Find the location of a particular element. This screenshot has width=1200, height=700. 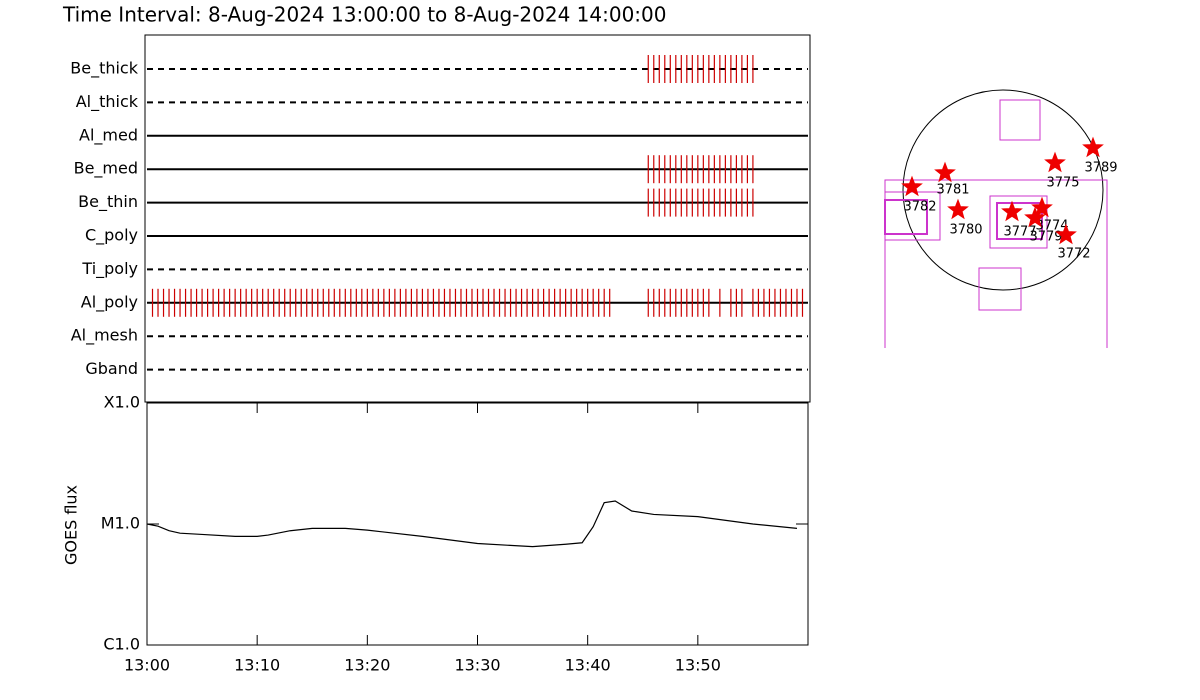

y-axis-label: GOES flux is located at coordinates (71, 525).